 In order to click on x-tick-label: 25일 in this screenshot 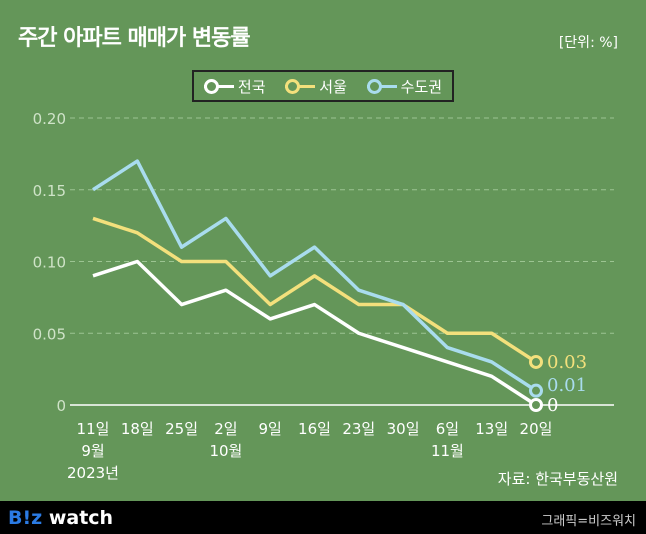, I will do `click(181, 429)`.